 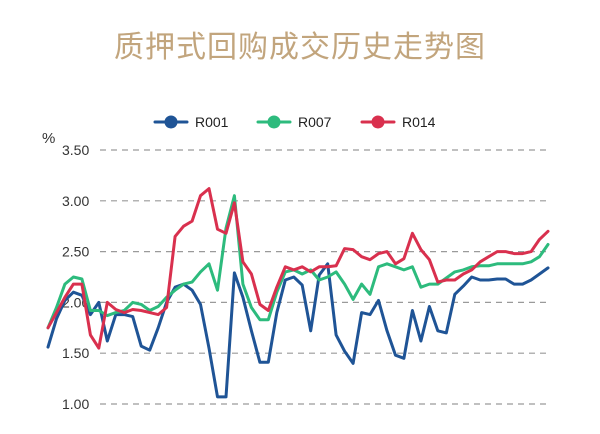 I want to click on legend-item-r007: R007, so click(x=294, y=122).